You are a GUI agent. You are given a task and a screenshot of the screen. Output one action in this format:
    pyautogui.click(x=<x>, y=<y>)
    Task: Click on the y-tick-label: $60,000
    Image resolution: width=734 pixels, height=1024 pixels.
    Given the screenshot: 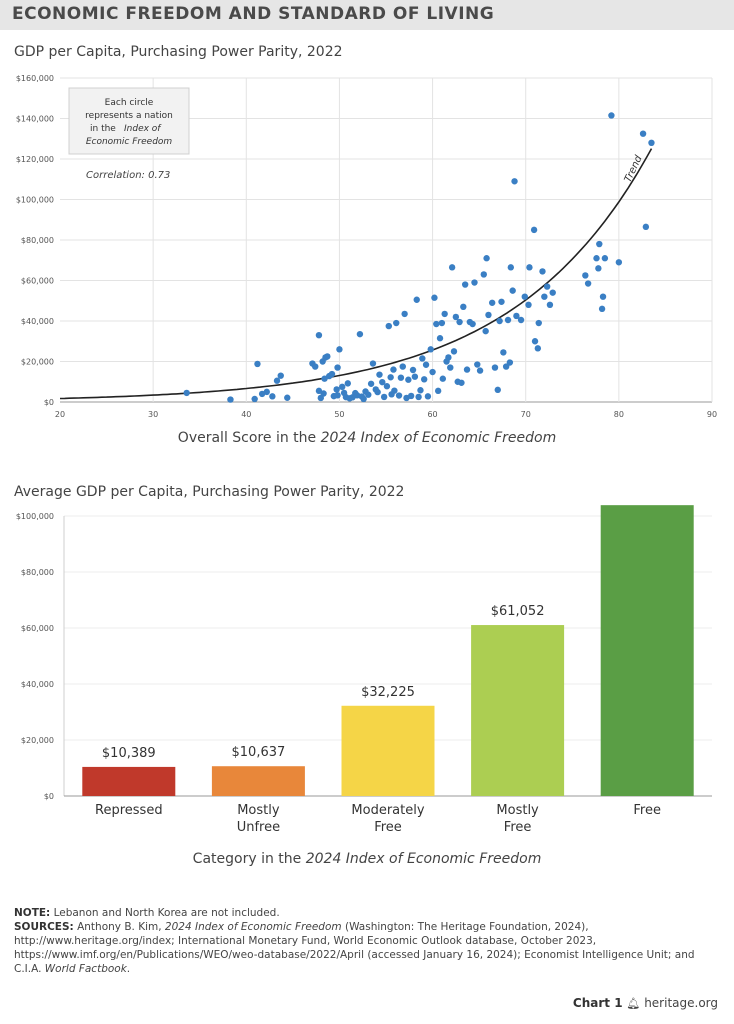 What is the action you would take?
    pyautogui.click(x=37, y=281)
    